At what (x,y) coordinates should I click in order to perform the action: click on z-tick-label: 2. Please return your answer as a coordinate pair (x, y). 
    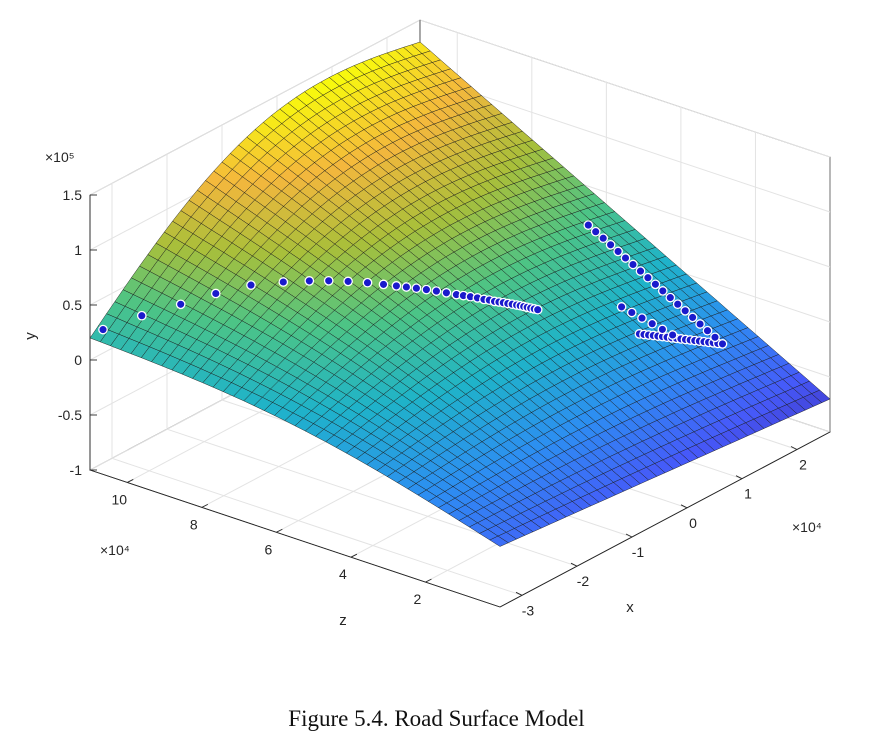
    Looking at the image, I should click on (418, 599).